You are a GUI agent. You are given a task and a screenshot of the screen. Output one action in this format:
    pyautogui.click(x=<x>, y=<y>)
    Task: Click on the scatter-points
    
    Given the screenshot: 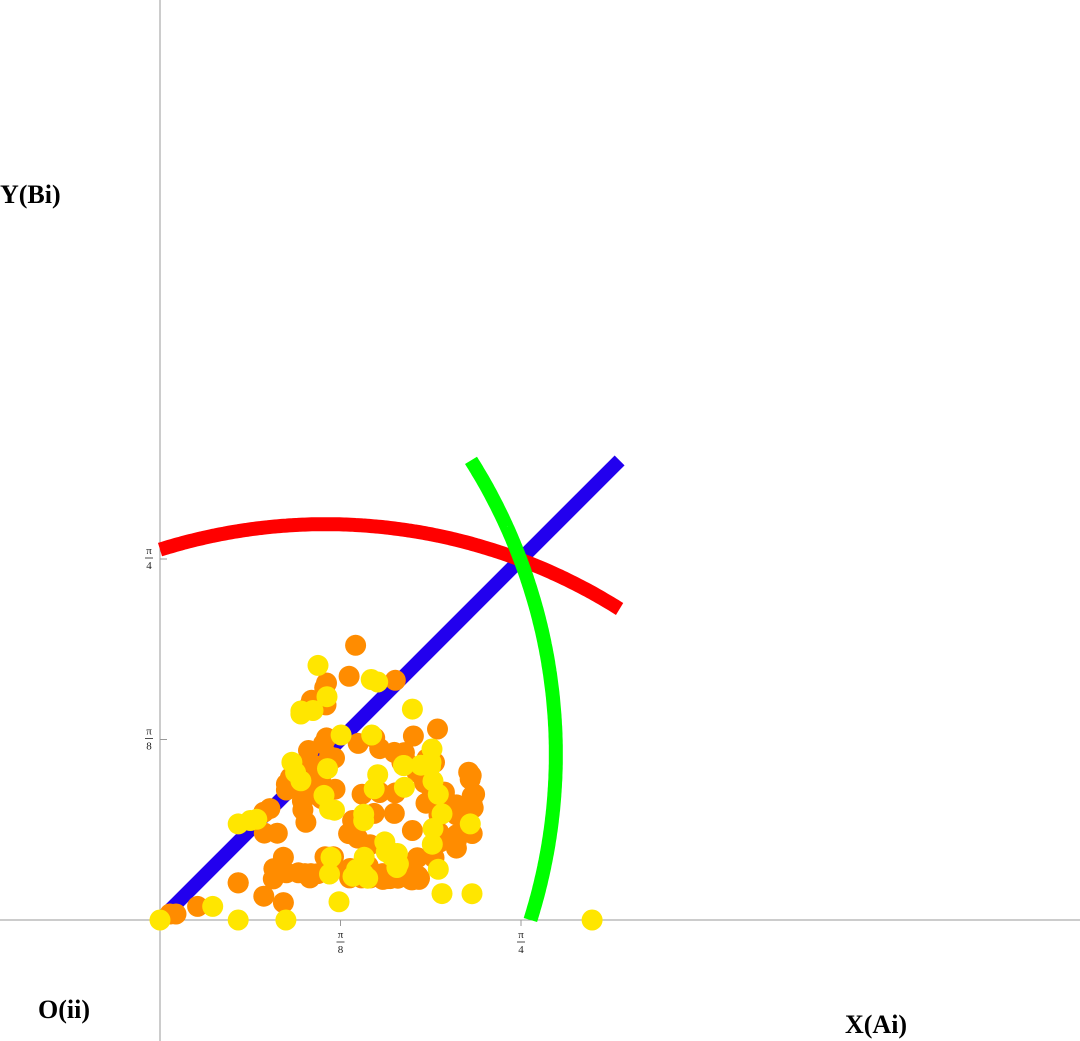 What is the action you would take?
    pyautogui.click(x=376, y=782)
    